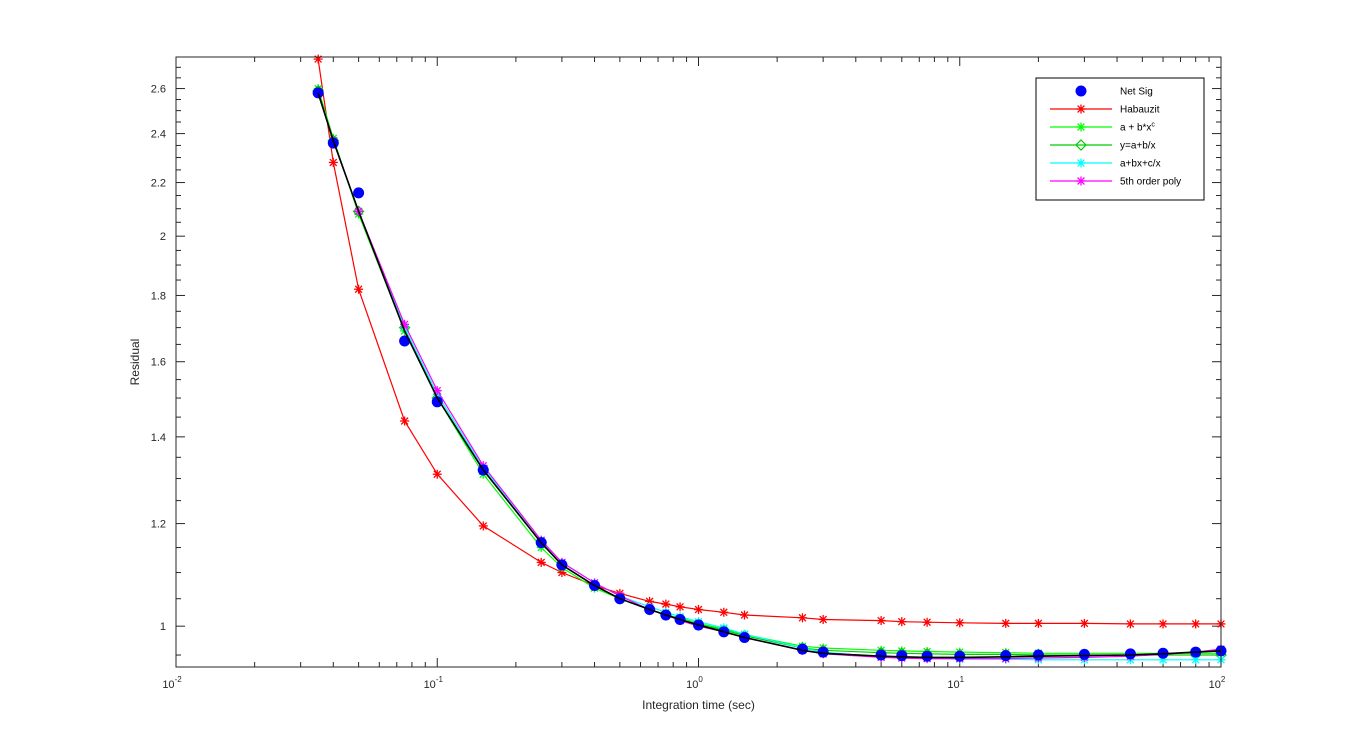 The image size is (1350, 750). What do you see at coordinates (158, 135) in the screenshot?
I see `y-tick-label: 2.4` at bounding box center [158, 135].